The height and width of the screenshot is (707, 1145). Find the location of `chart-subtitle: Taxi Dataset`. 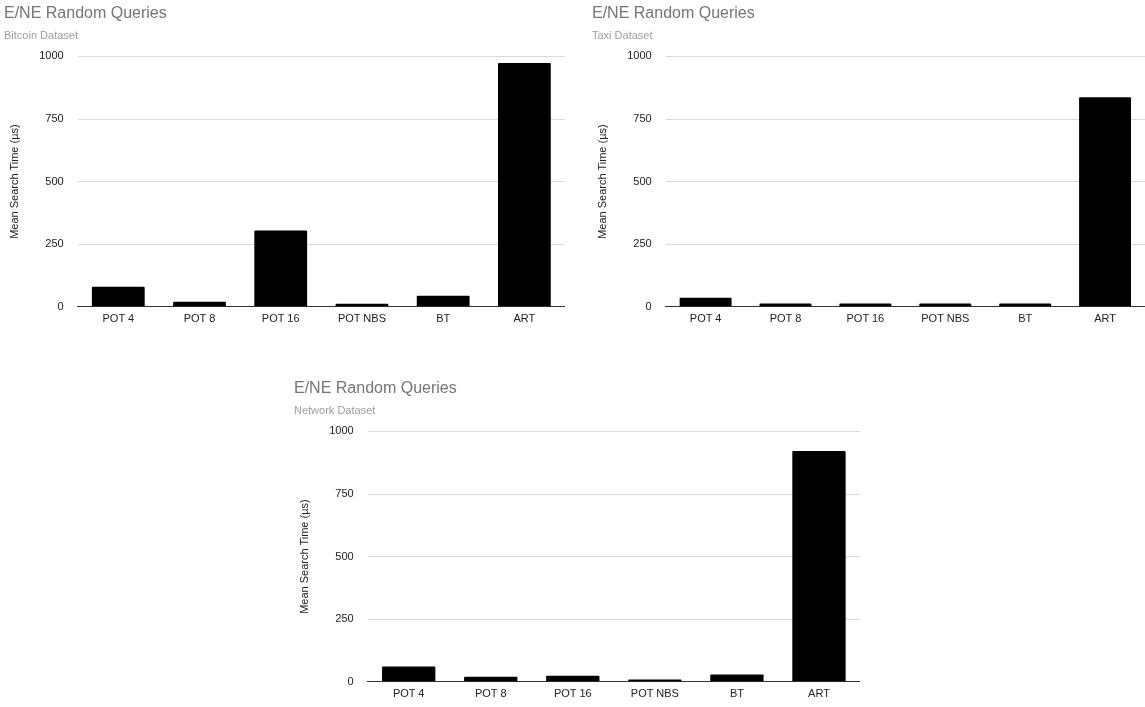

chart-subtitle: Taxi Dataset is located at coordinates (622, 34).